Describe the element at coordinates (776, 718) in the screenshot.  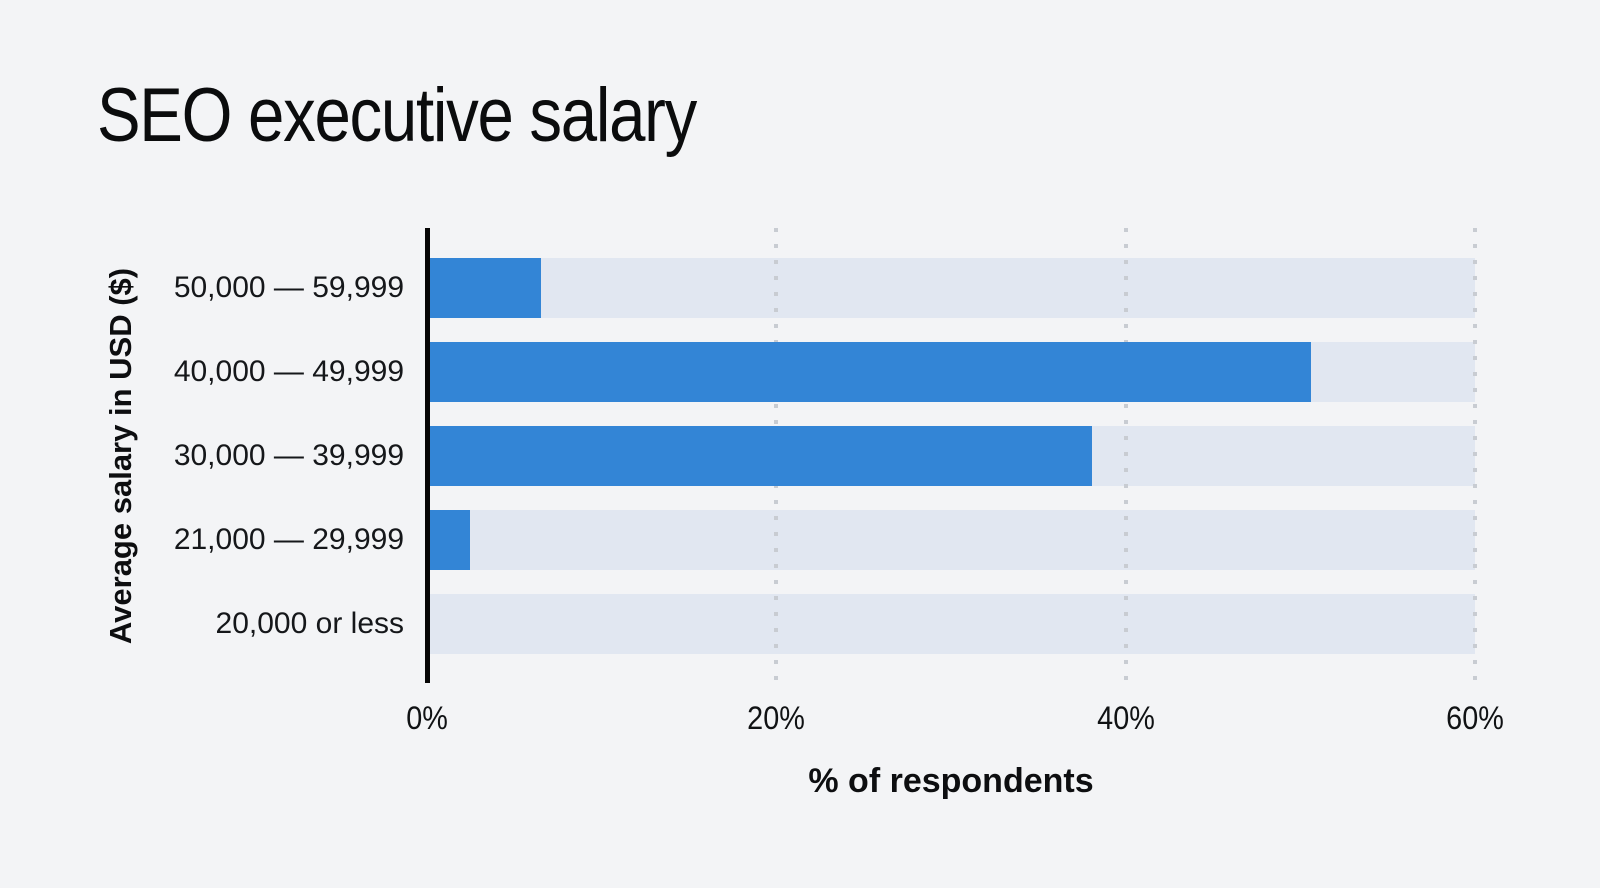
I see `x-tick-label: 20%` at that location.